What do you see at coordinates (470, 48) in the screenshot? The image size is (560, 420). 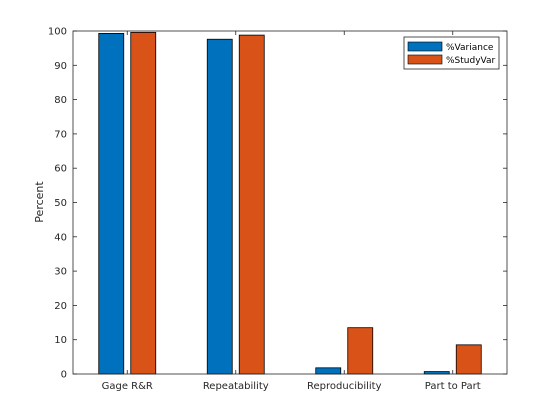 I see `legend-label: %Variance` at bounding box center [470, 48].